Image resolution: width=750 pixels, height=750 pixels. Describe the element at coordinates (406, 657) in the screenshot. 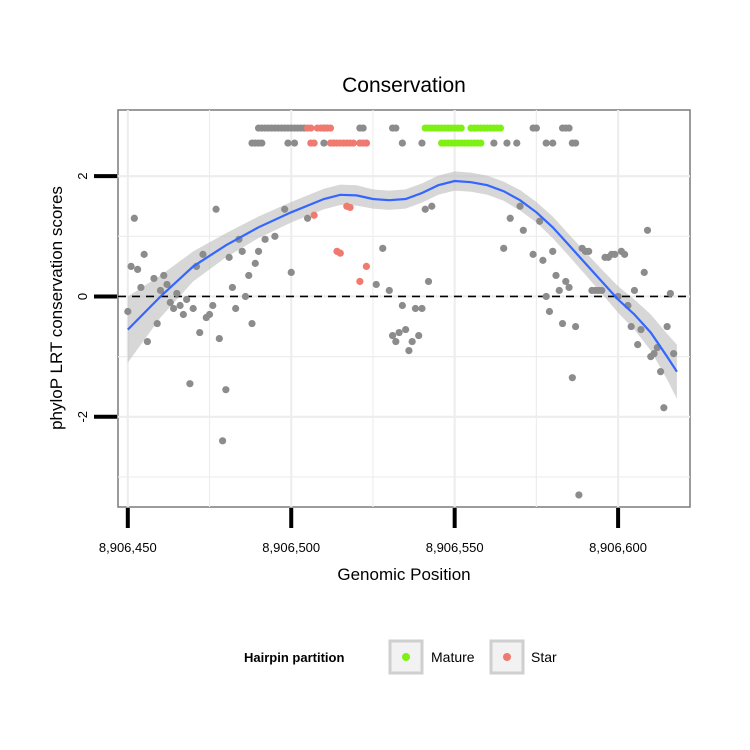

I see `legend-dot-mature` at that location.